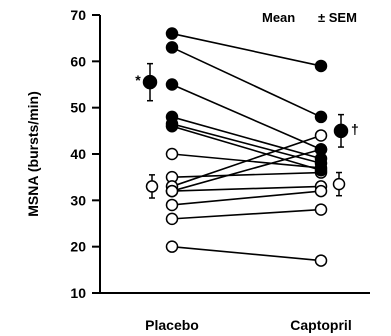 Image resolution: width=391 pixels, height=336 pixels. Describe the element at coordinates (337, 17) in the screenshot. I see `legend-sem-label: ± SEM` at that location.